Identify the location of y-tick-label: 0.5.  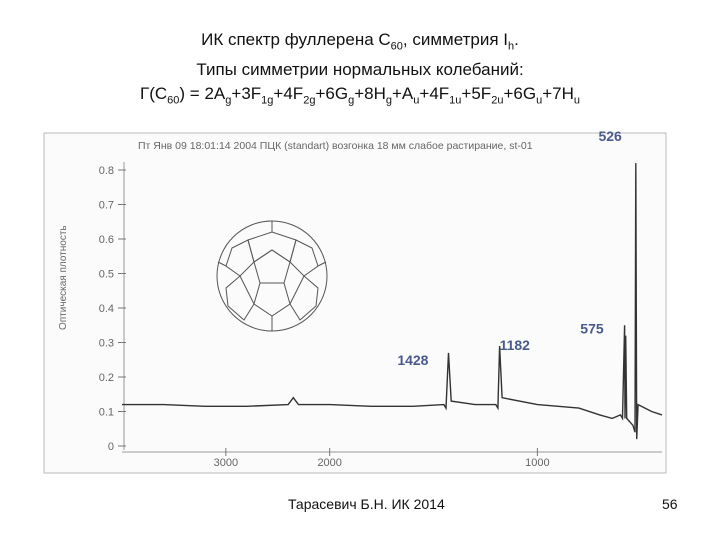
(106, 275).